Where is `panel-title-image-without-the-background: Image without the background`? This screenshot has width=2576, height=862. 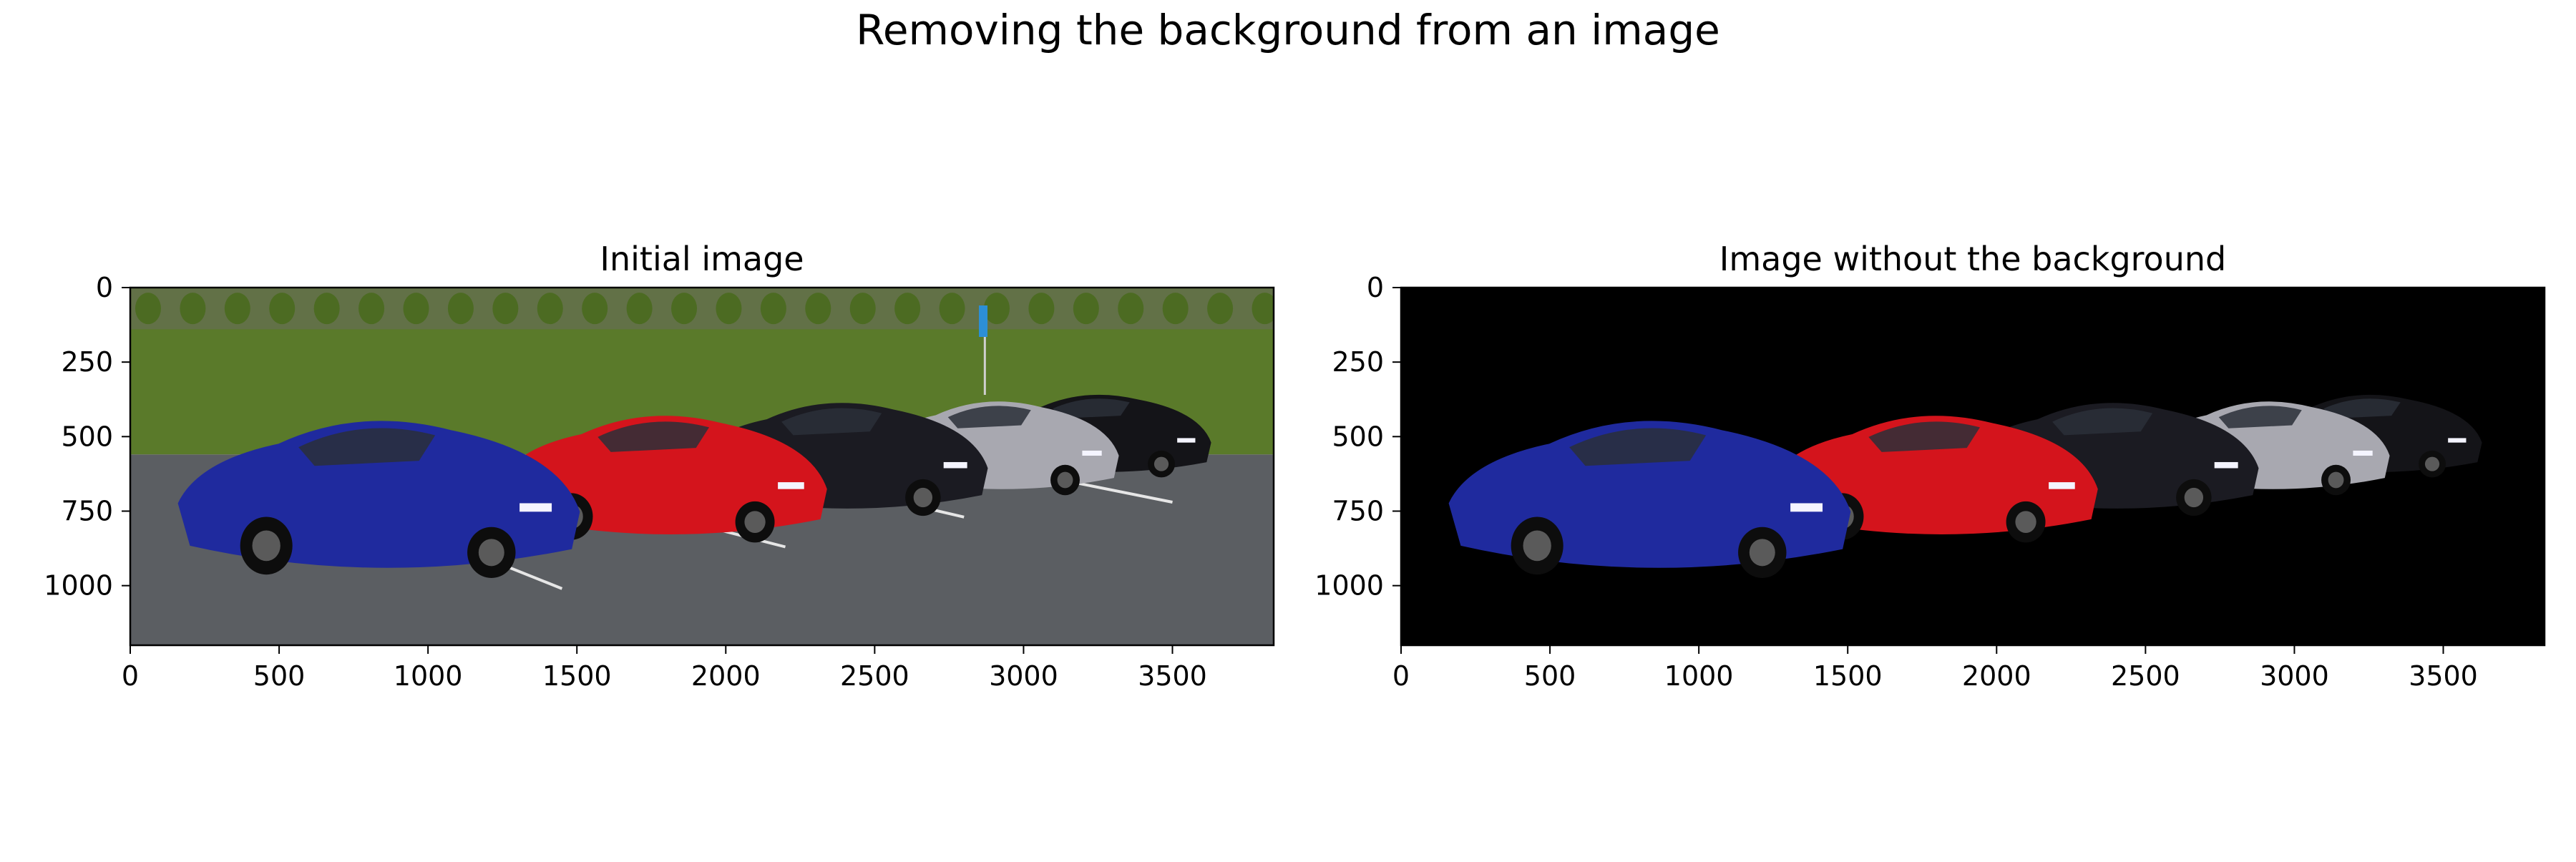 panel-title-image-without-the-background: Image without the background is located at coordinates (1972, 259).